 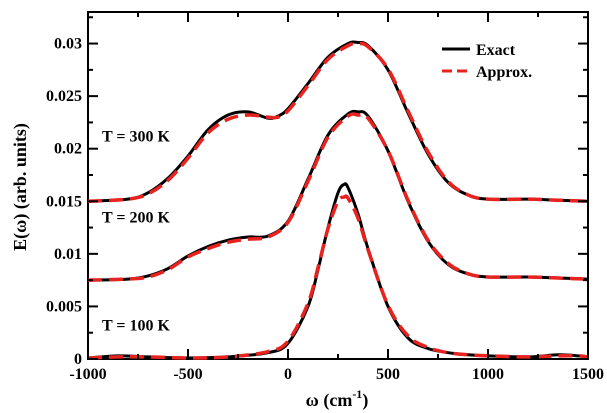 I want to click on y-tick-label: 0, so click(x=78, y=359).